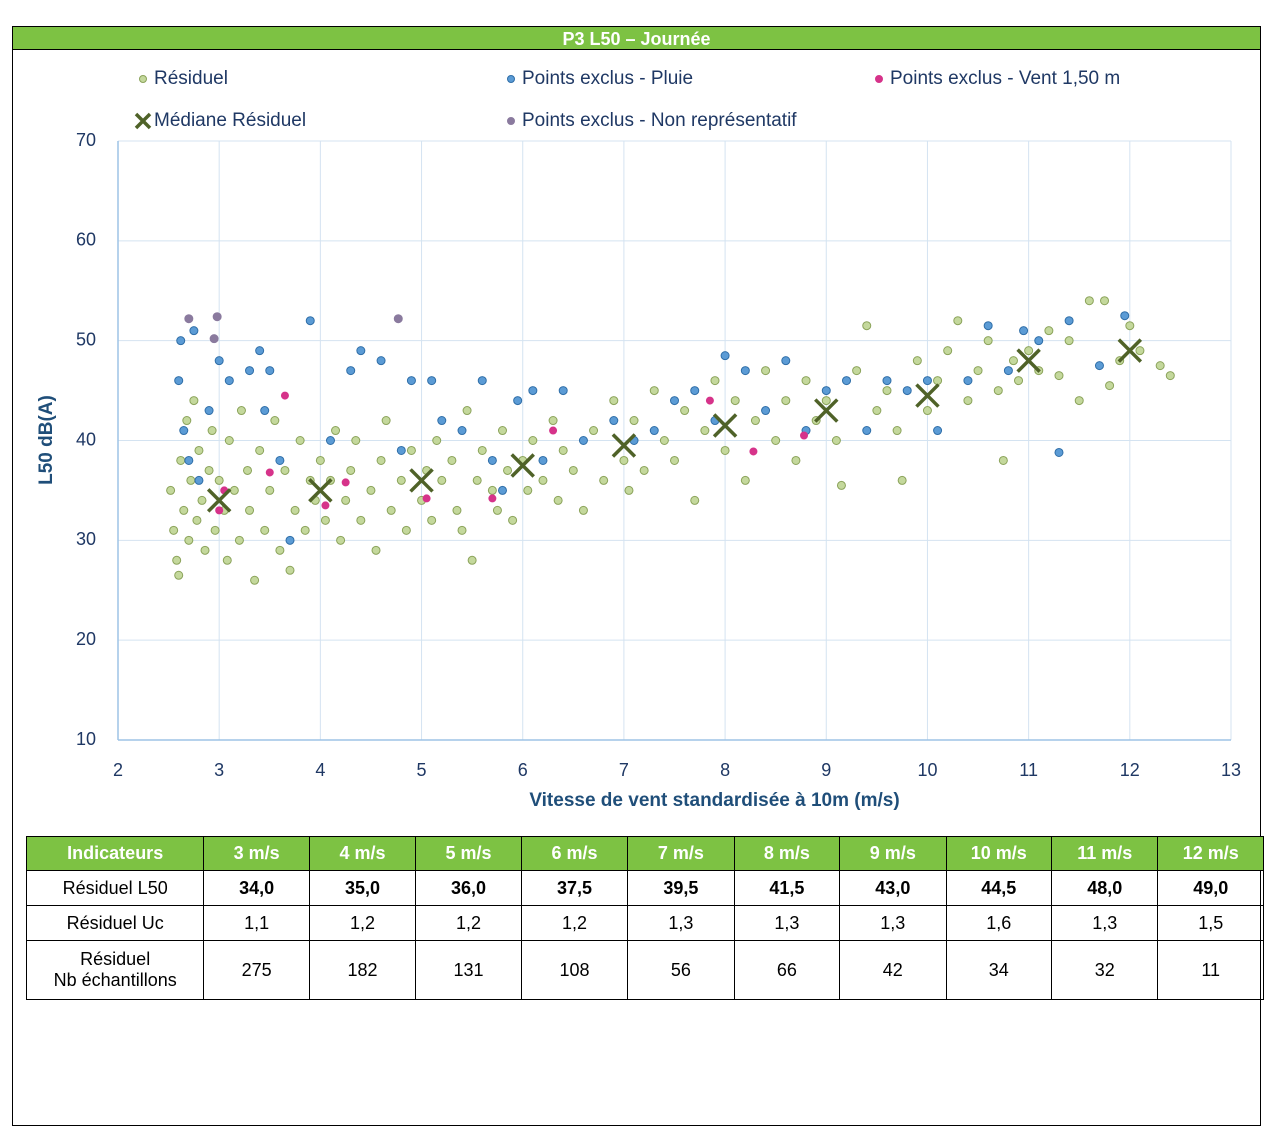 The image size is (1264, 1126). I want to click on table-cell: 43,0, so click(893, 888).